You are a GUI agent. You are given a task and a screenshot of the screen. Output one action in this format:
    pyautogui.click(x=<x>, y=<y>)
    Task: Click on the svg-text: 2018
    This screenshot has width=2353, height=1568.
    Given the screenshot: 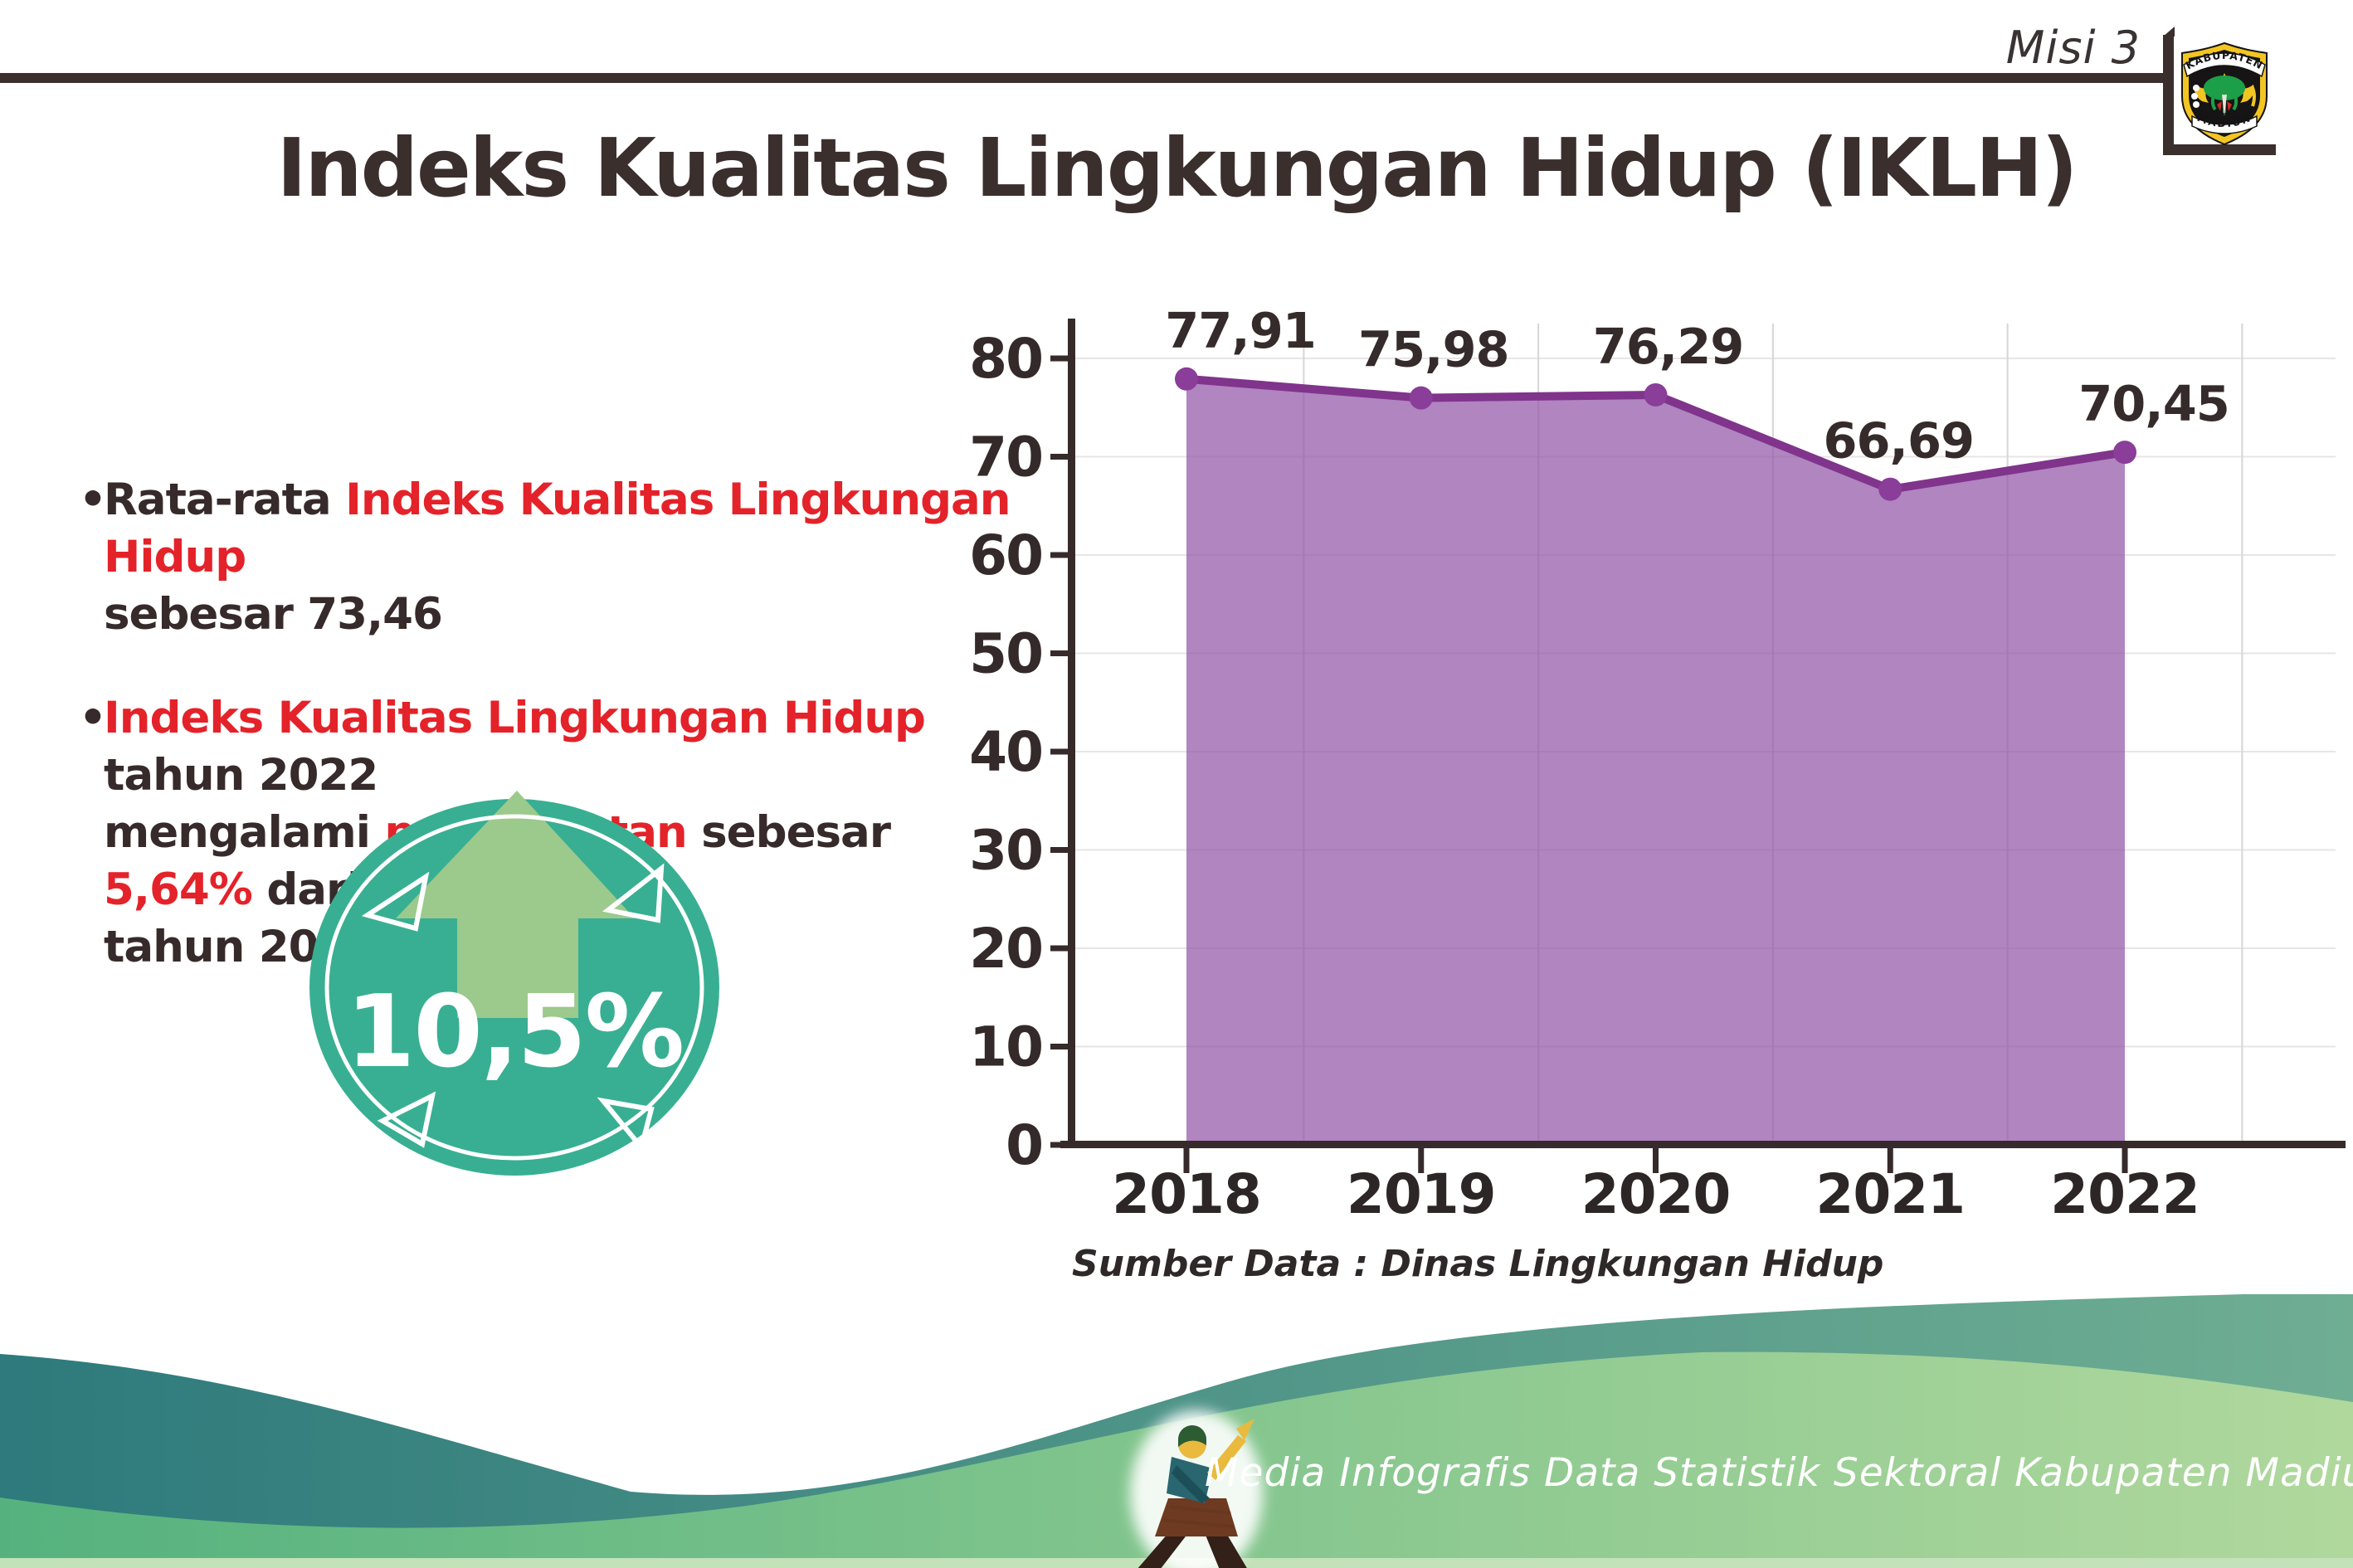 What is the action you would take?
    pyautogui.click(x=1186, y=1194)
    